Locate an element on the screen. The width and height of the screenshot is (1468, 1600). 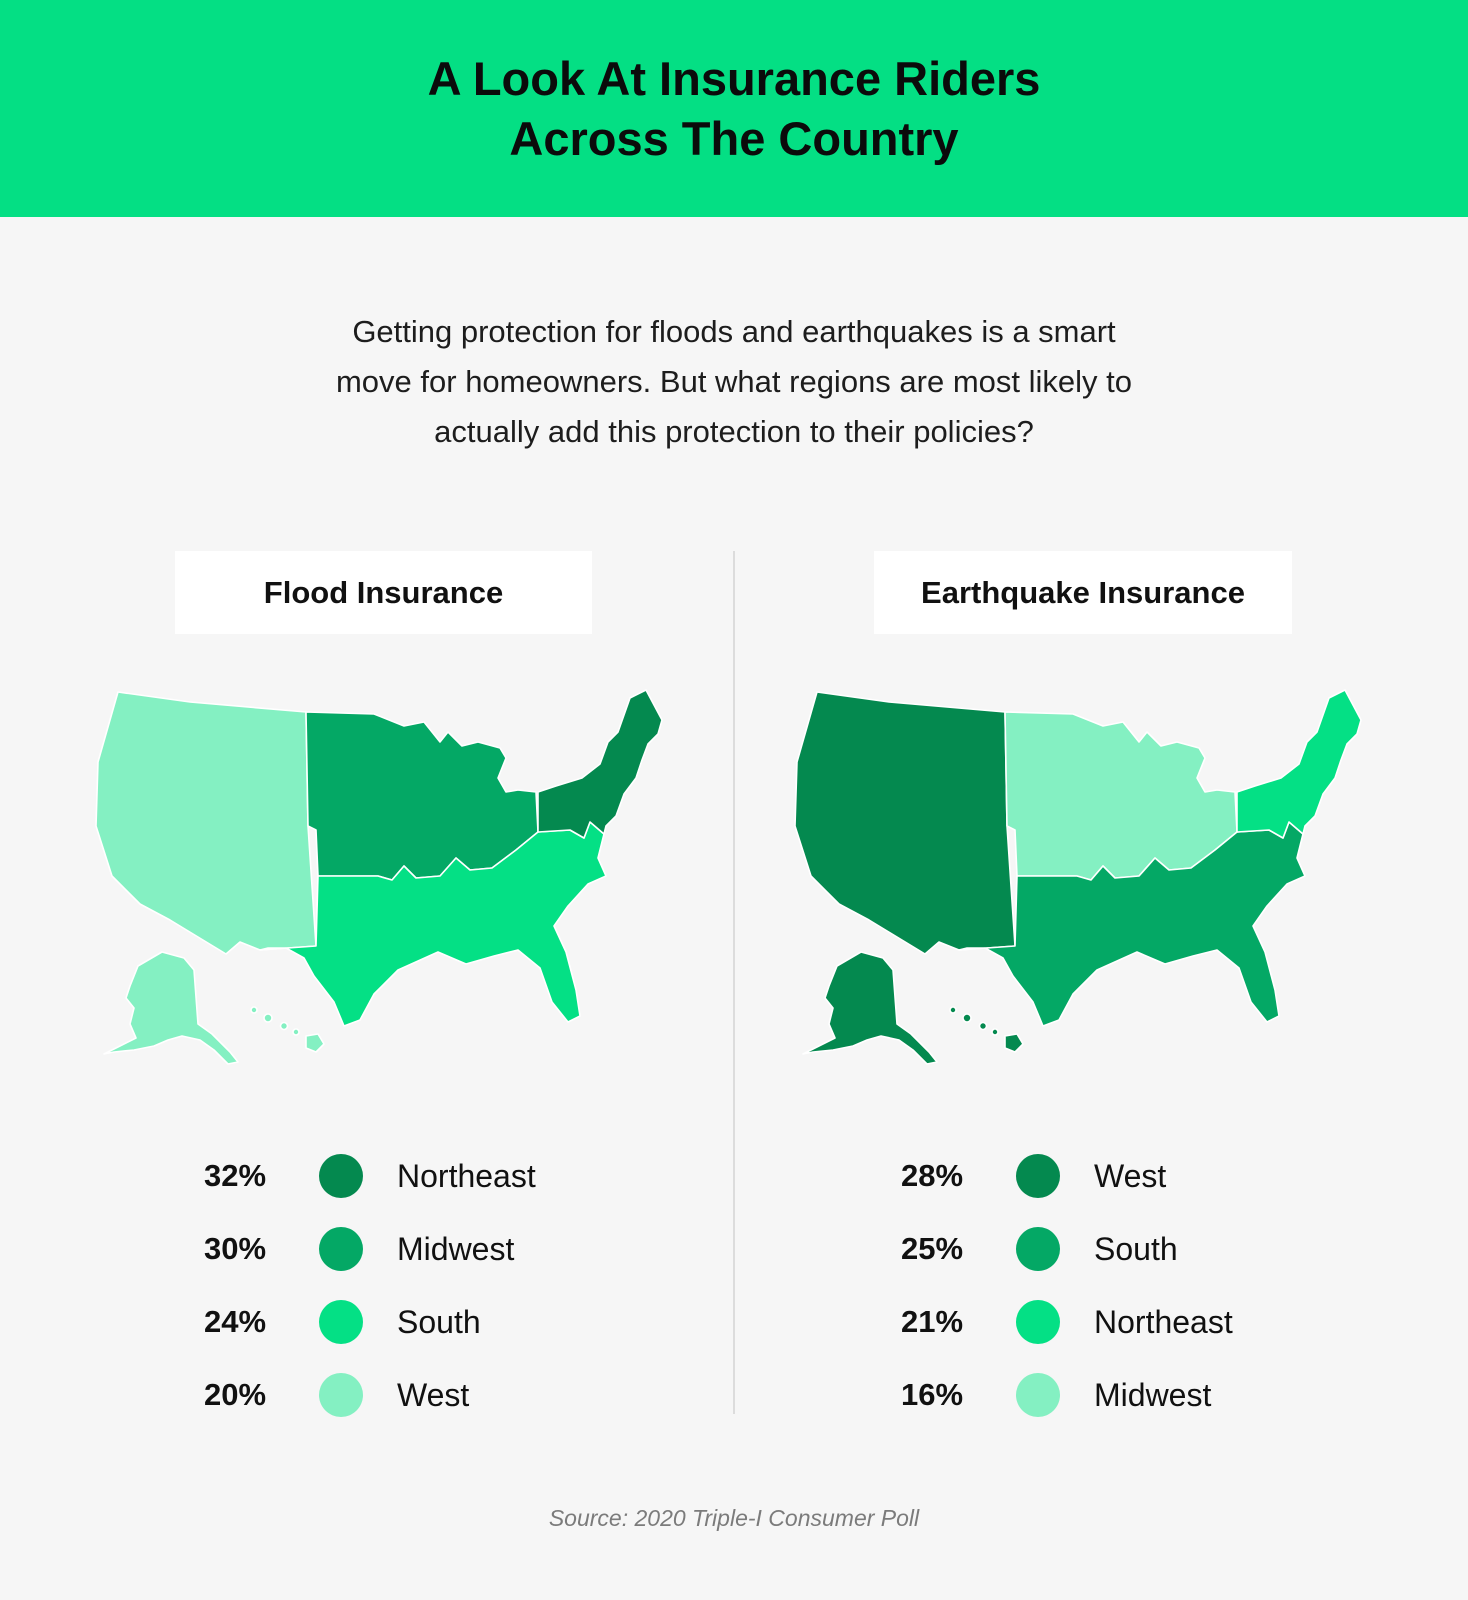
earthquake-insurance-title: Earthquake Insurance is located at coordinates (1083, 592).